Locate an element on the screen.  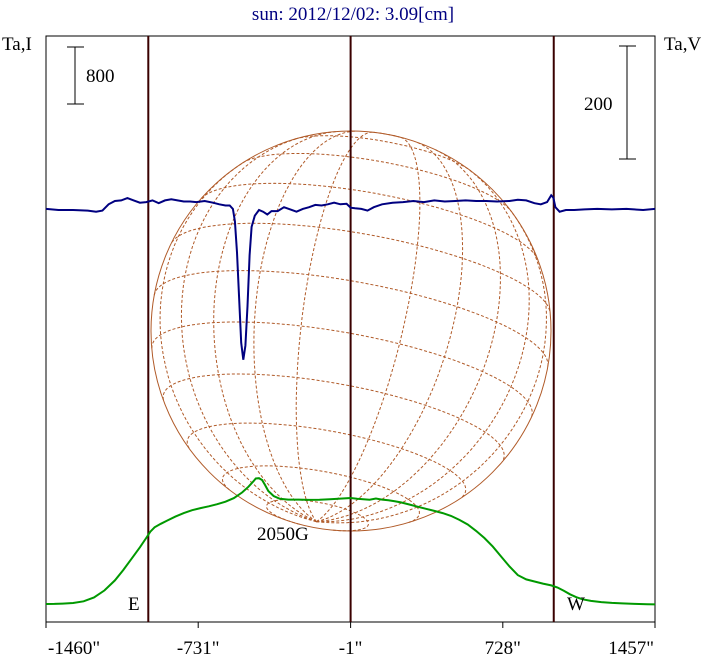
scale-bar-right is located at coordinates (627, 102).